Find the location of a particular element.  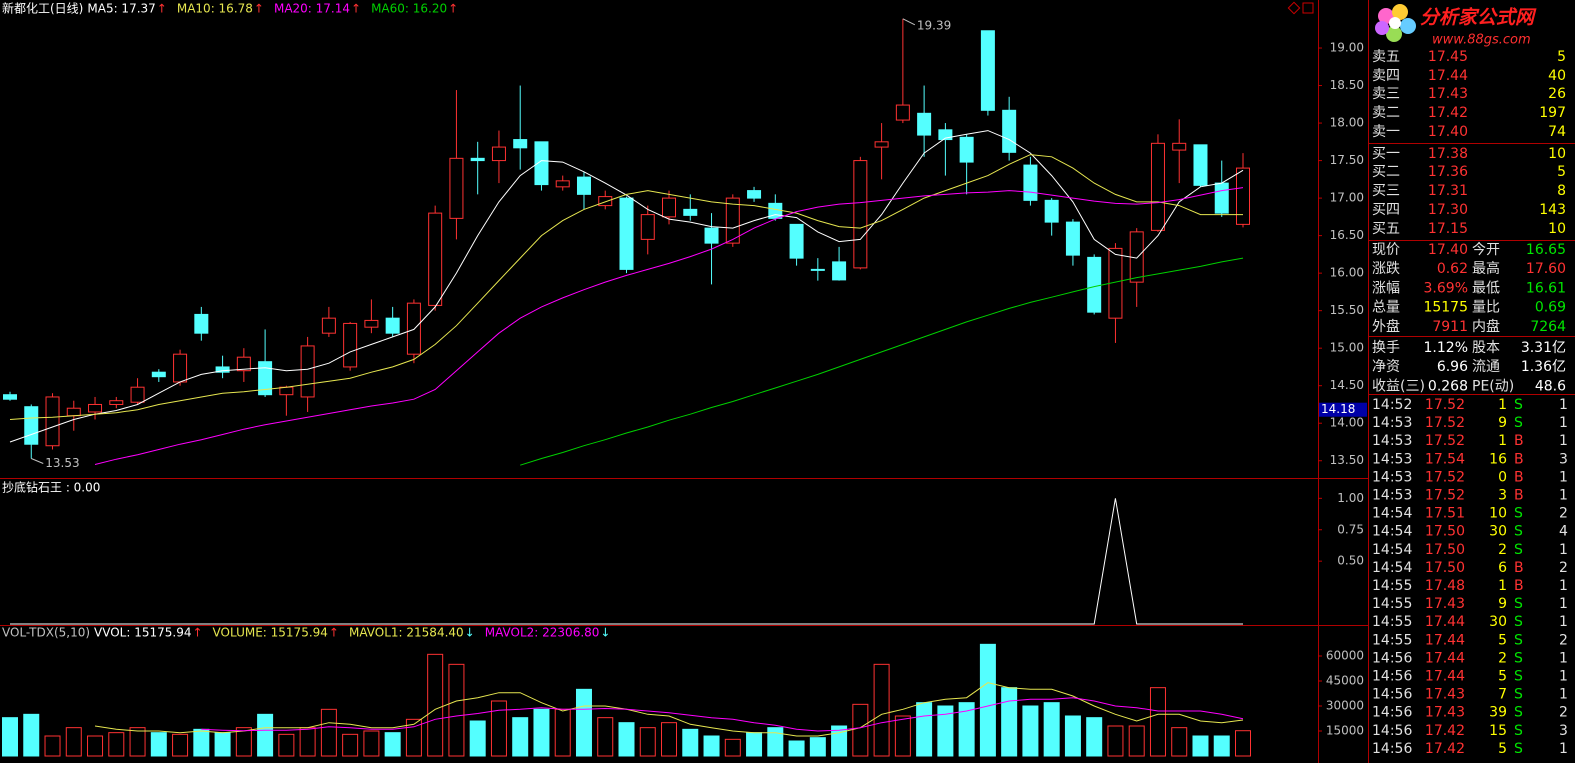

stat-value: 17.40 is located at coordinates (1448, 250).